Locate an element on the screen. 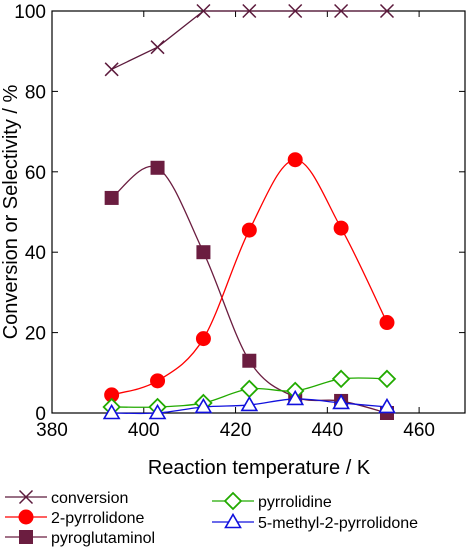  legend-item: conversion is located at coordinates (66, 498).